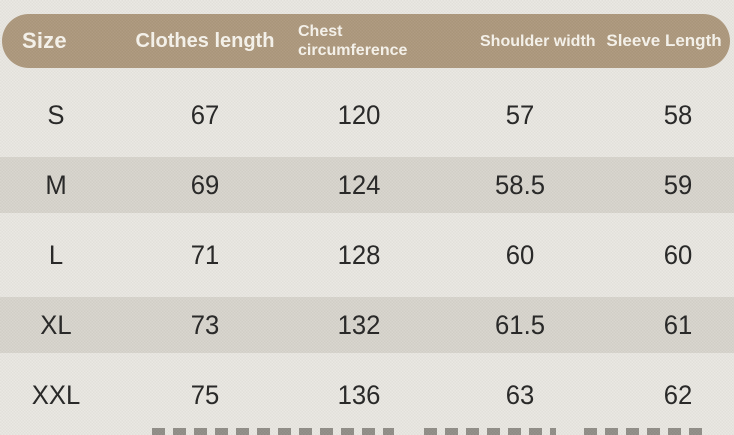 The image size is (734, 435). What do you see at coordinates (520, 324) in the screenshot?
I see `shoulder-width-value: 61.5` at bounding box center [520, 324].